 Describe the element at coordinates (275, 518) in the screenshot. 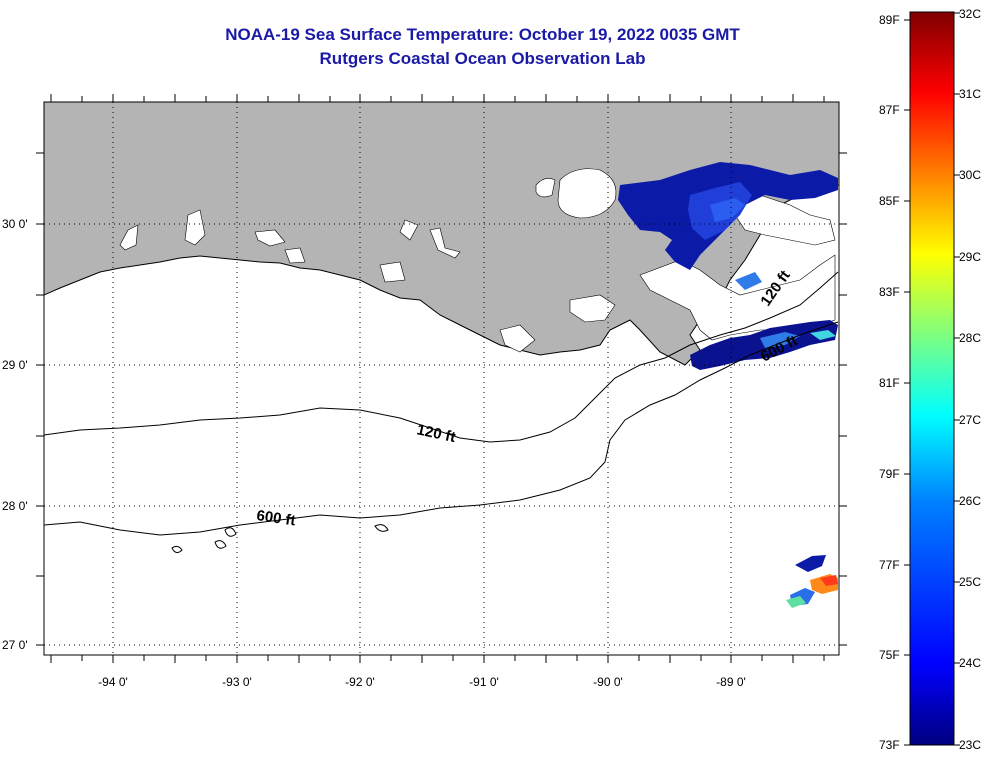

I see `contour-label-600ft-west: 600 ft` at that location.